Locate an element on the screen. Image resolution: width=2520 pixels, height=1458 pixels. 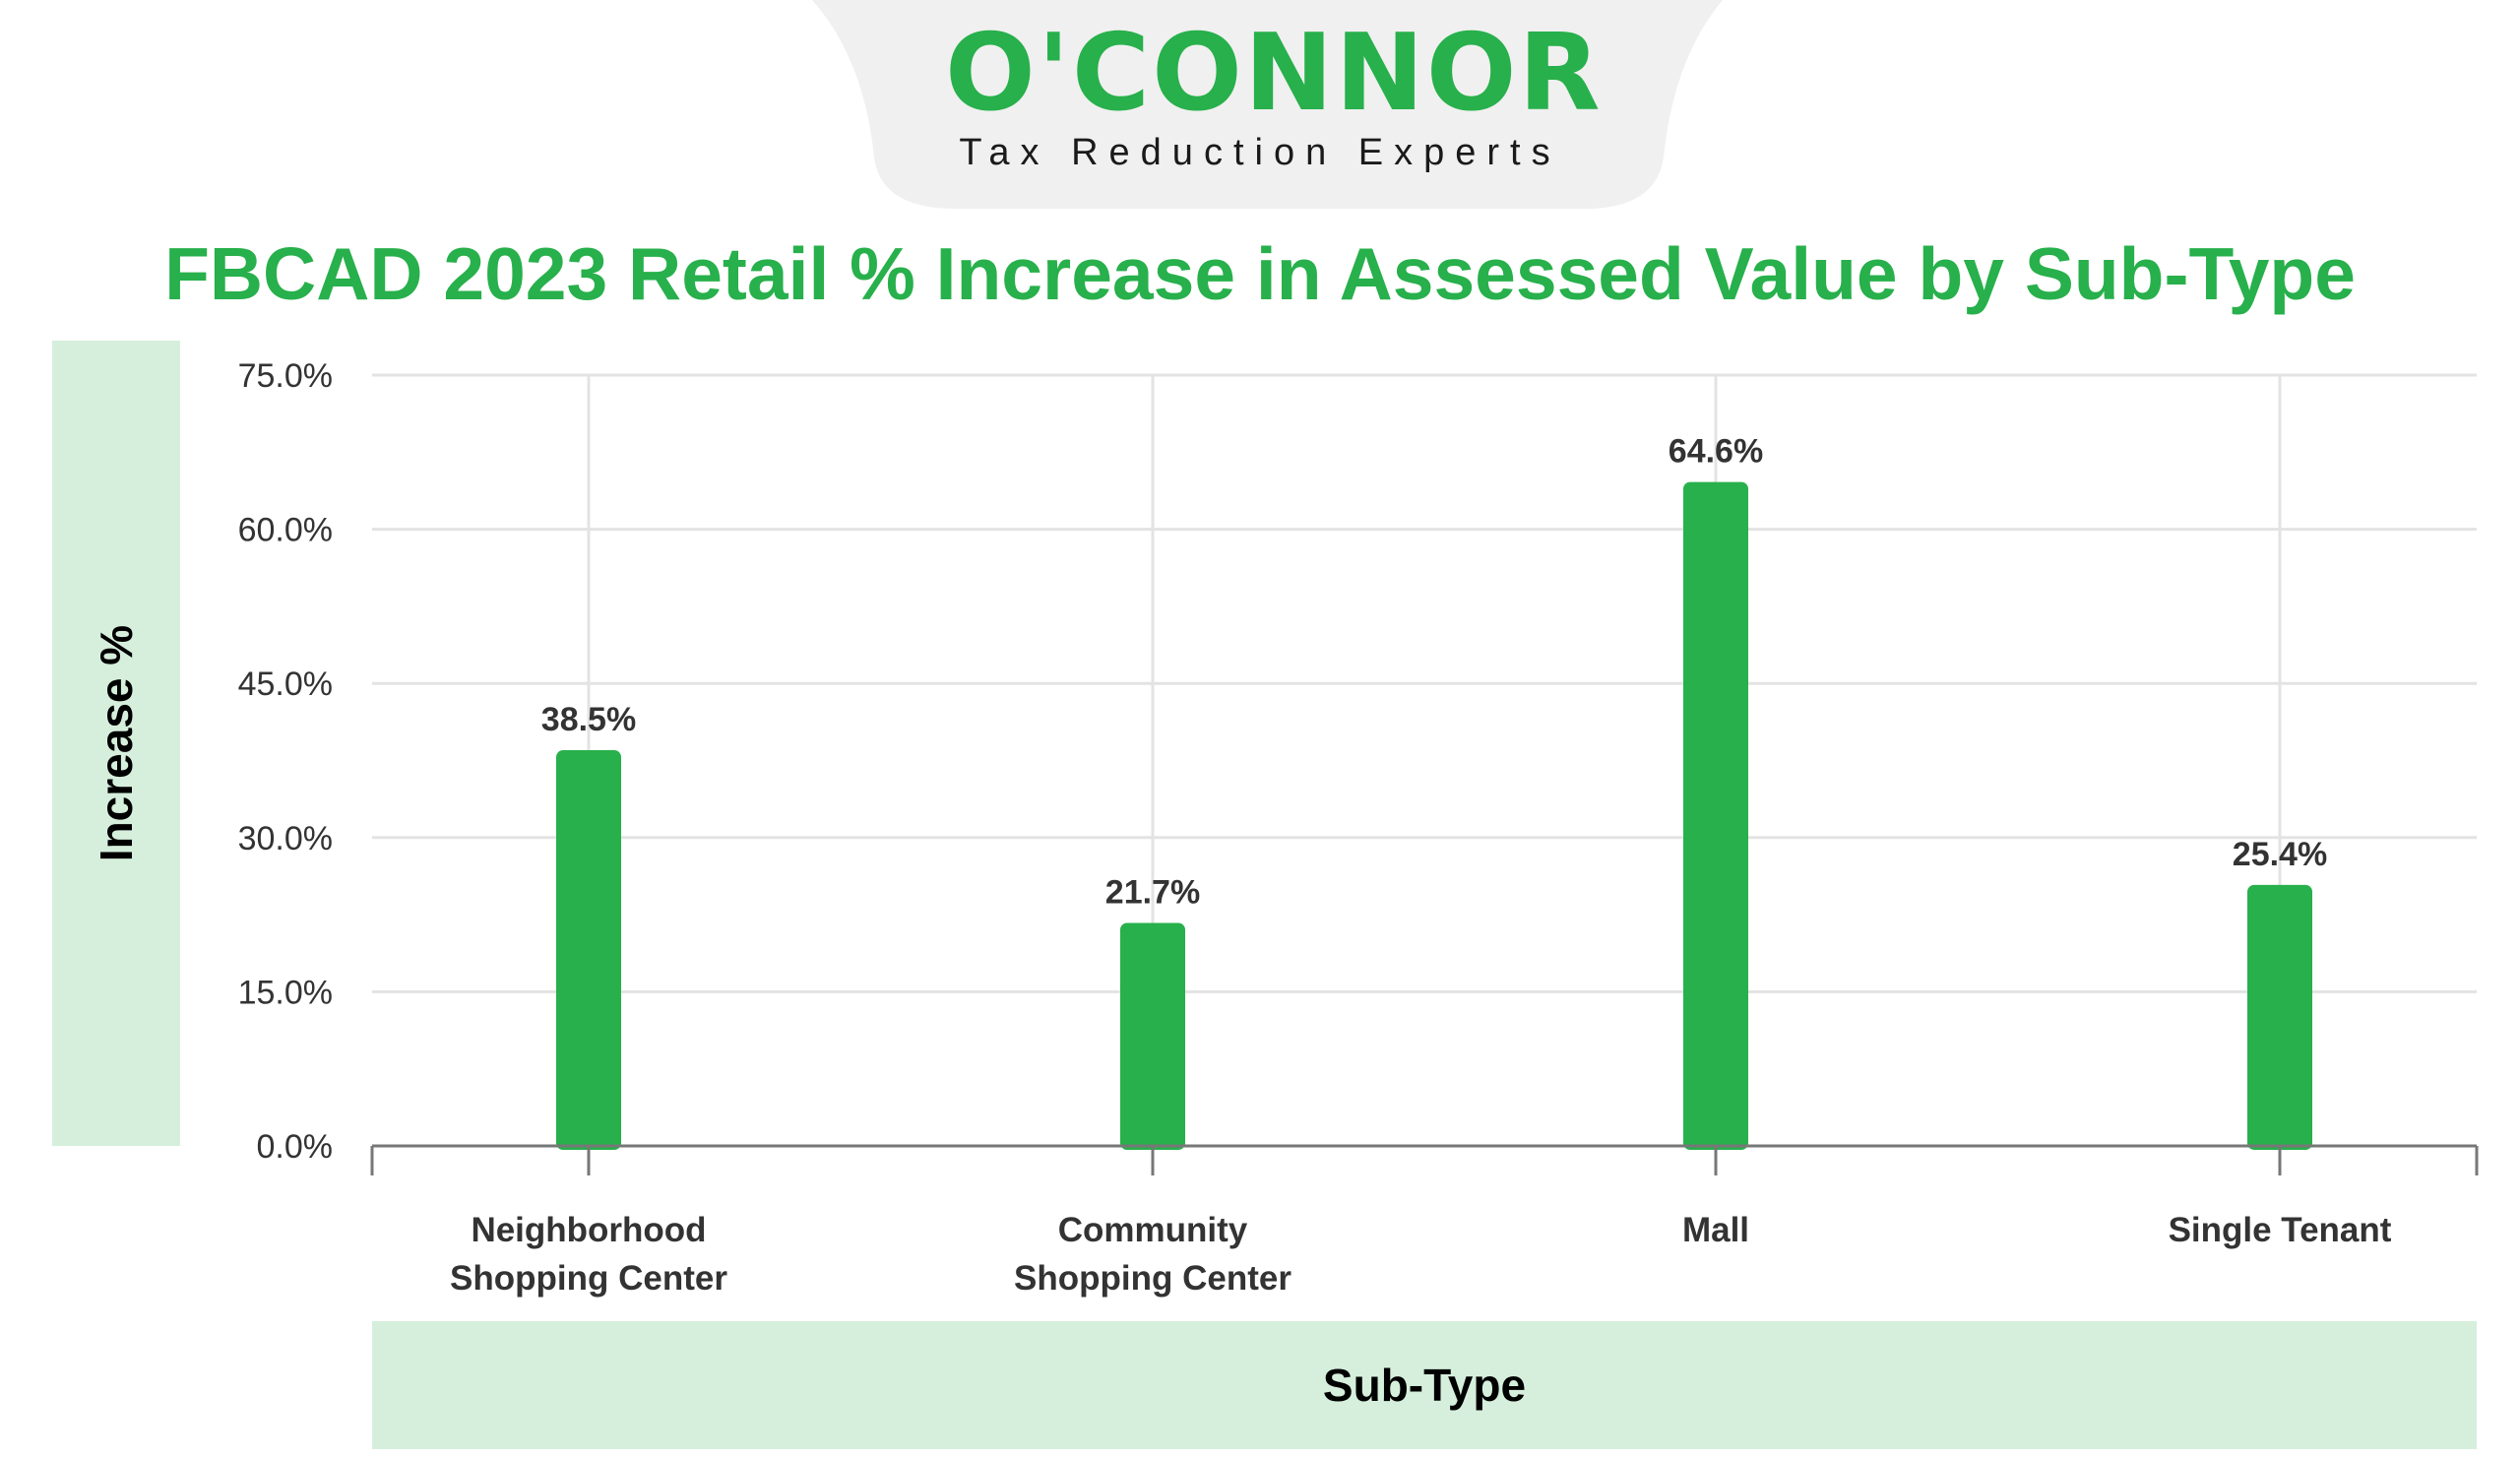
logo-badge is located at coordinates (1267, 104).